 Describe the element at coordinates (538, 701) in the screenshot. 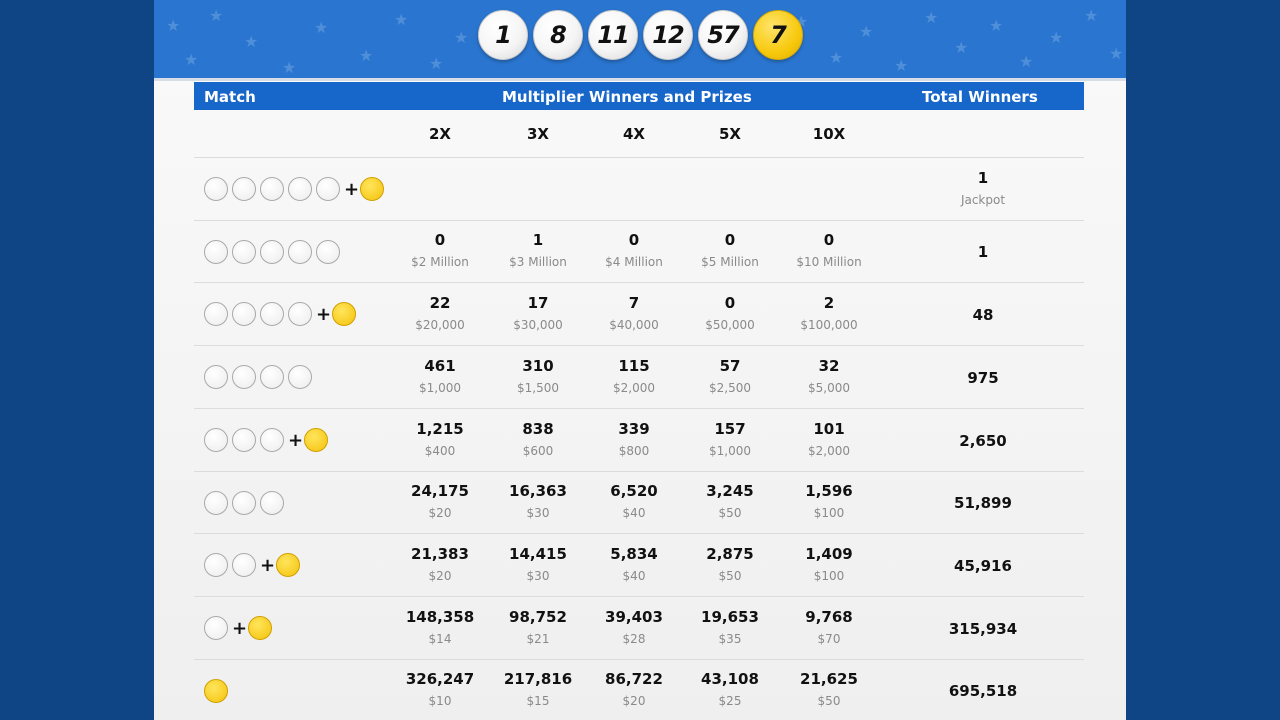

I see `prize-amount: $15` at that location.